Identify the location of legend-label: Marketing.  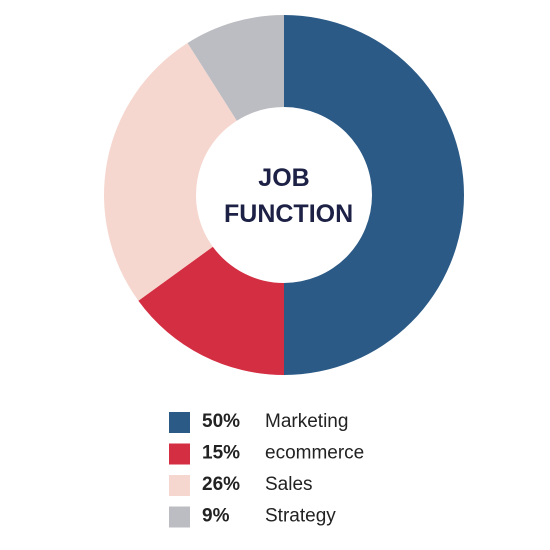
(306, 421).